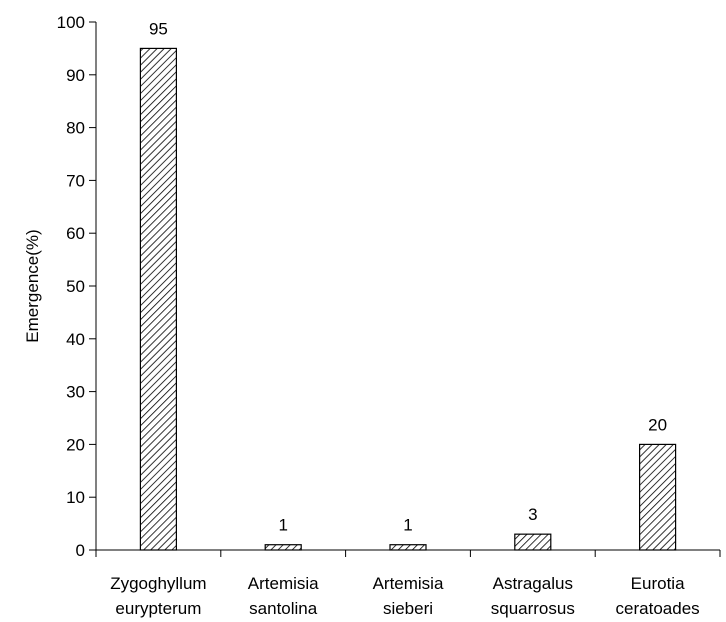 This screenshot has width=726, height=622. Describe the element at coordinates (158, 608) in the screenshot. I see `x-category-label: eurypterum` at that location.